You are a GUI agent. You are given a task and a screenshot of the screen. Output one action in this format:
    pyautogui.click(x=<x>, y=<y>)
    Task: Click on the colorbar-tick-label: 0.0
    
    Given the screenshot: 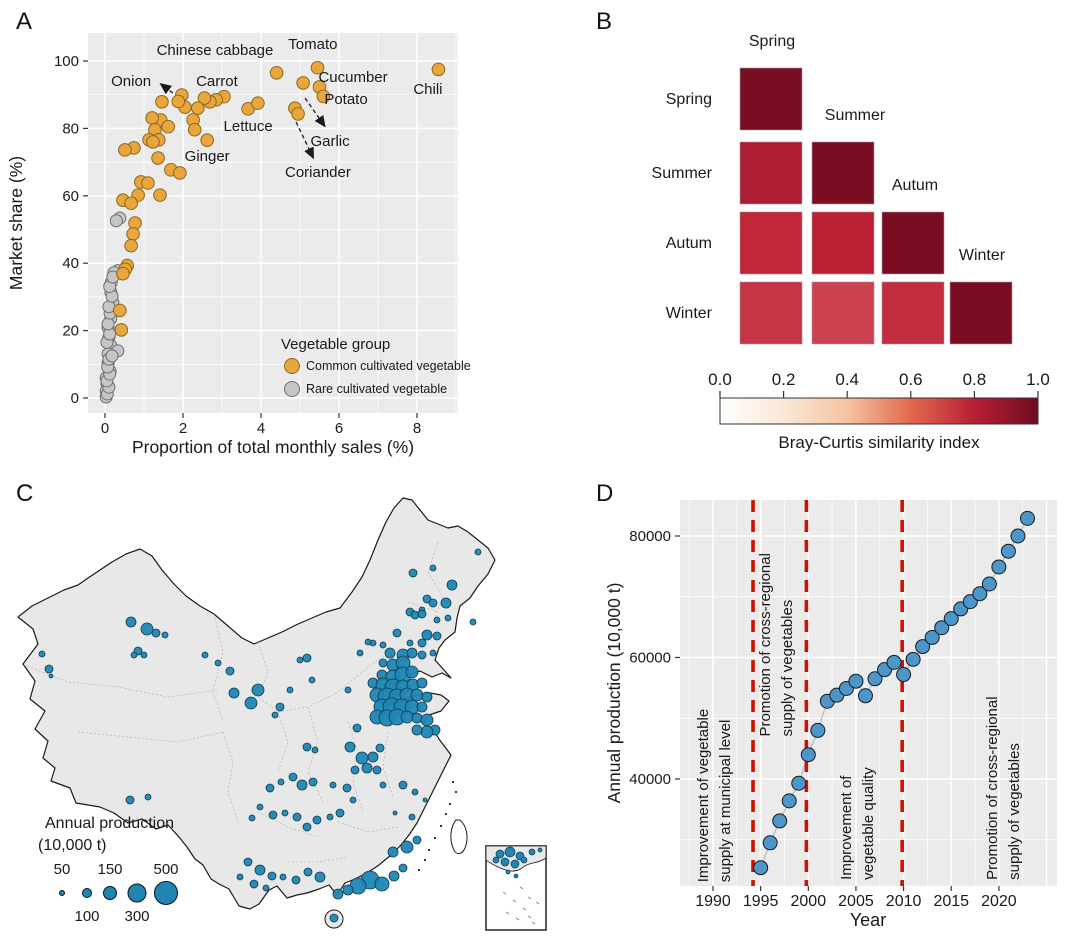 What is the action you would take?
    pyautogui.click(x=720, y=379)
    